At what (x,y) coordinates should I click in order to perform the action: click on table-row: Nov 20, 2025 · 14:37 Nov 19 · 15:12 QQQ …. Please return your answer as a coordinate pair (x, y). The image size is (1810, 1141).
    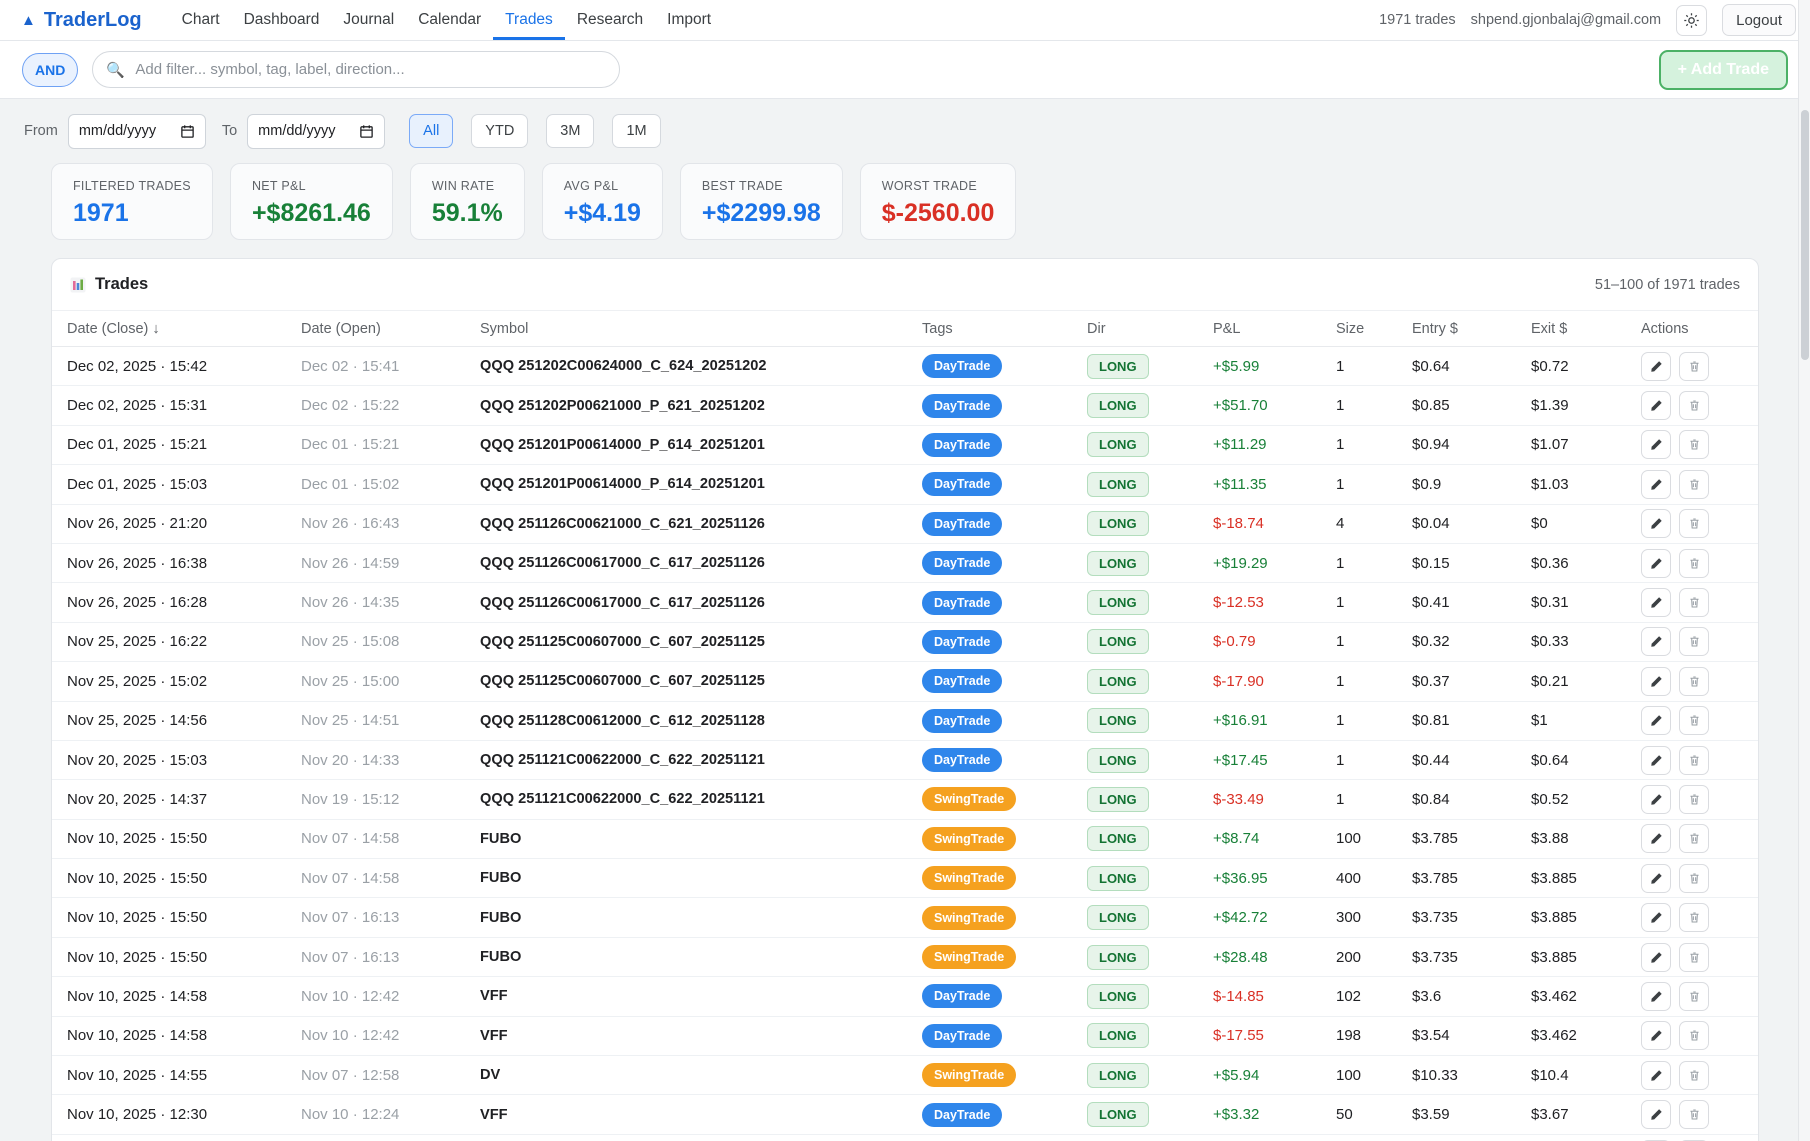
    Looking at the image, I should click on (905, 800).